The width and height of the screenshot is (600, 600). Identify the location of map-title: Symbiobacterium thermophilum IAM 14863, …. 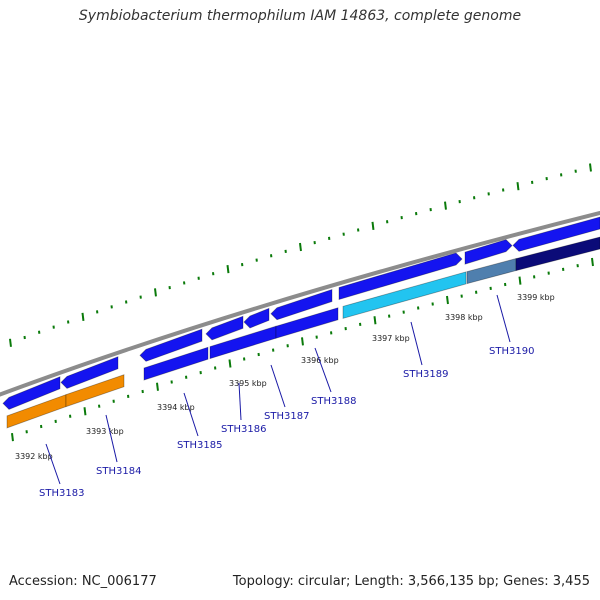
(300, 16).